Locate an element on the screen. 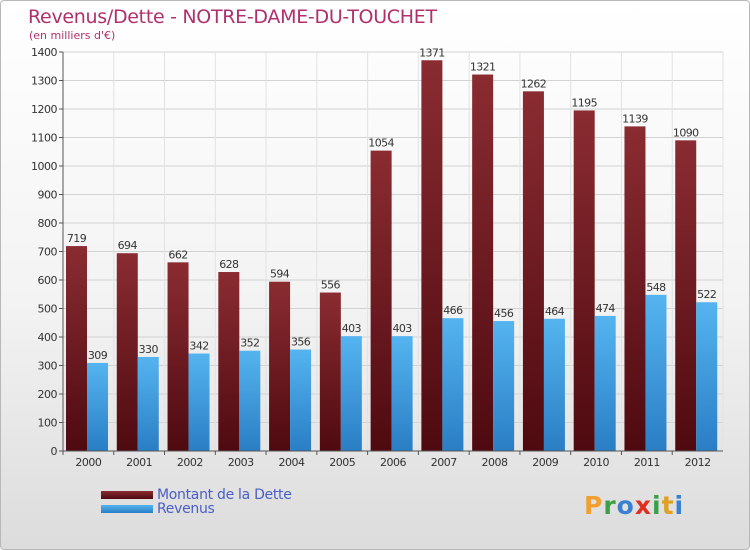 Image resolution: width=750 pixels, height=550 pixels. logo-letter: o is located at coordinates (625, 505).